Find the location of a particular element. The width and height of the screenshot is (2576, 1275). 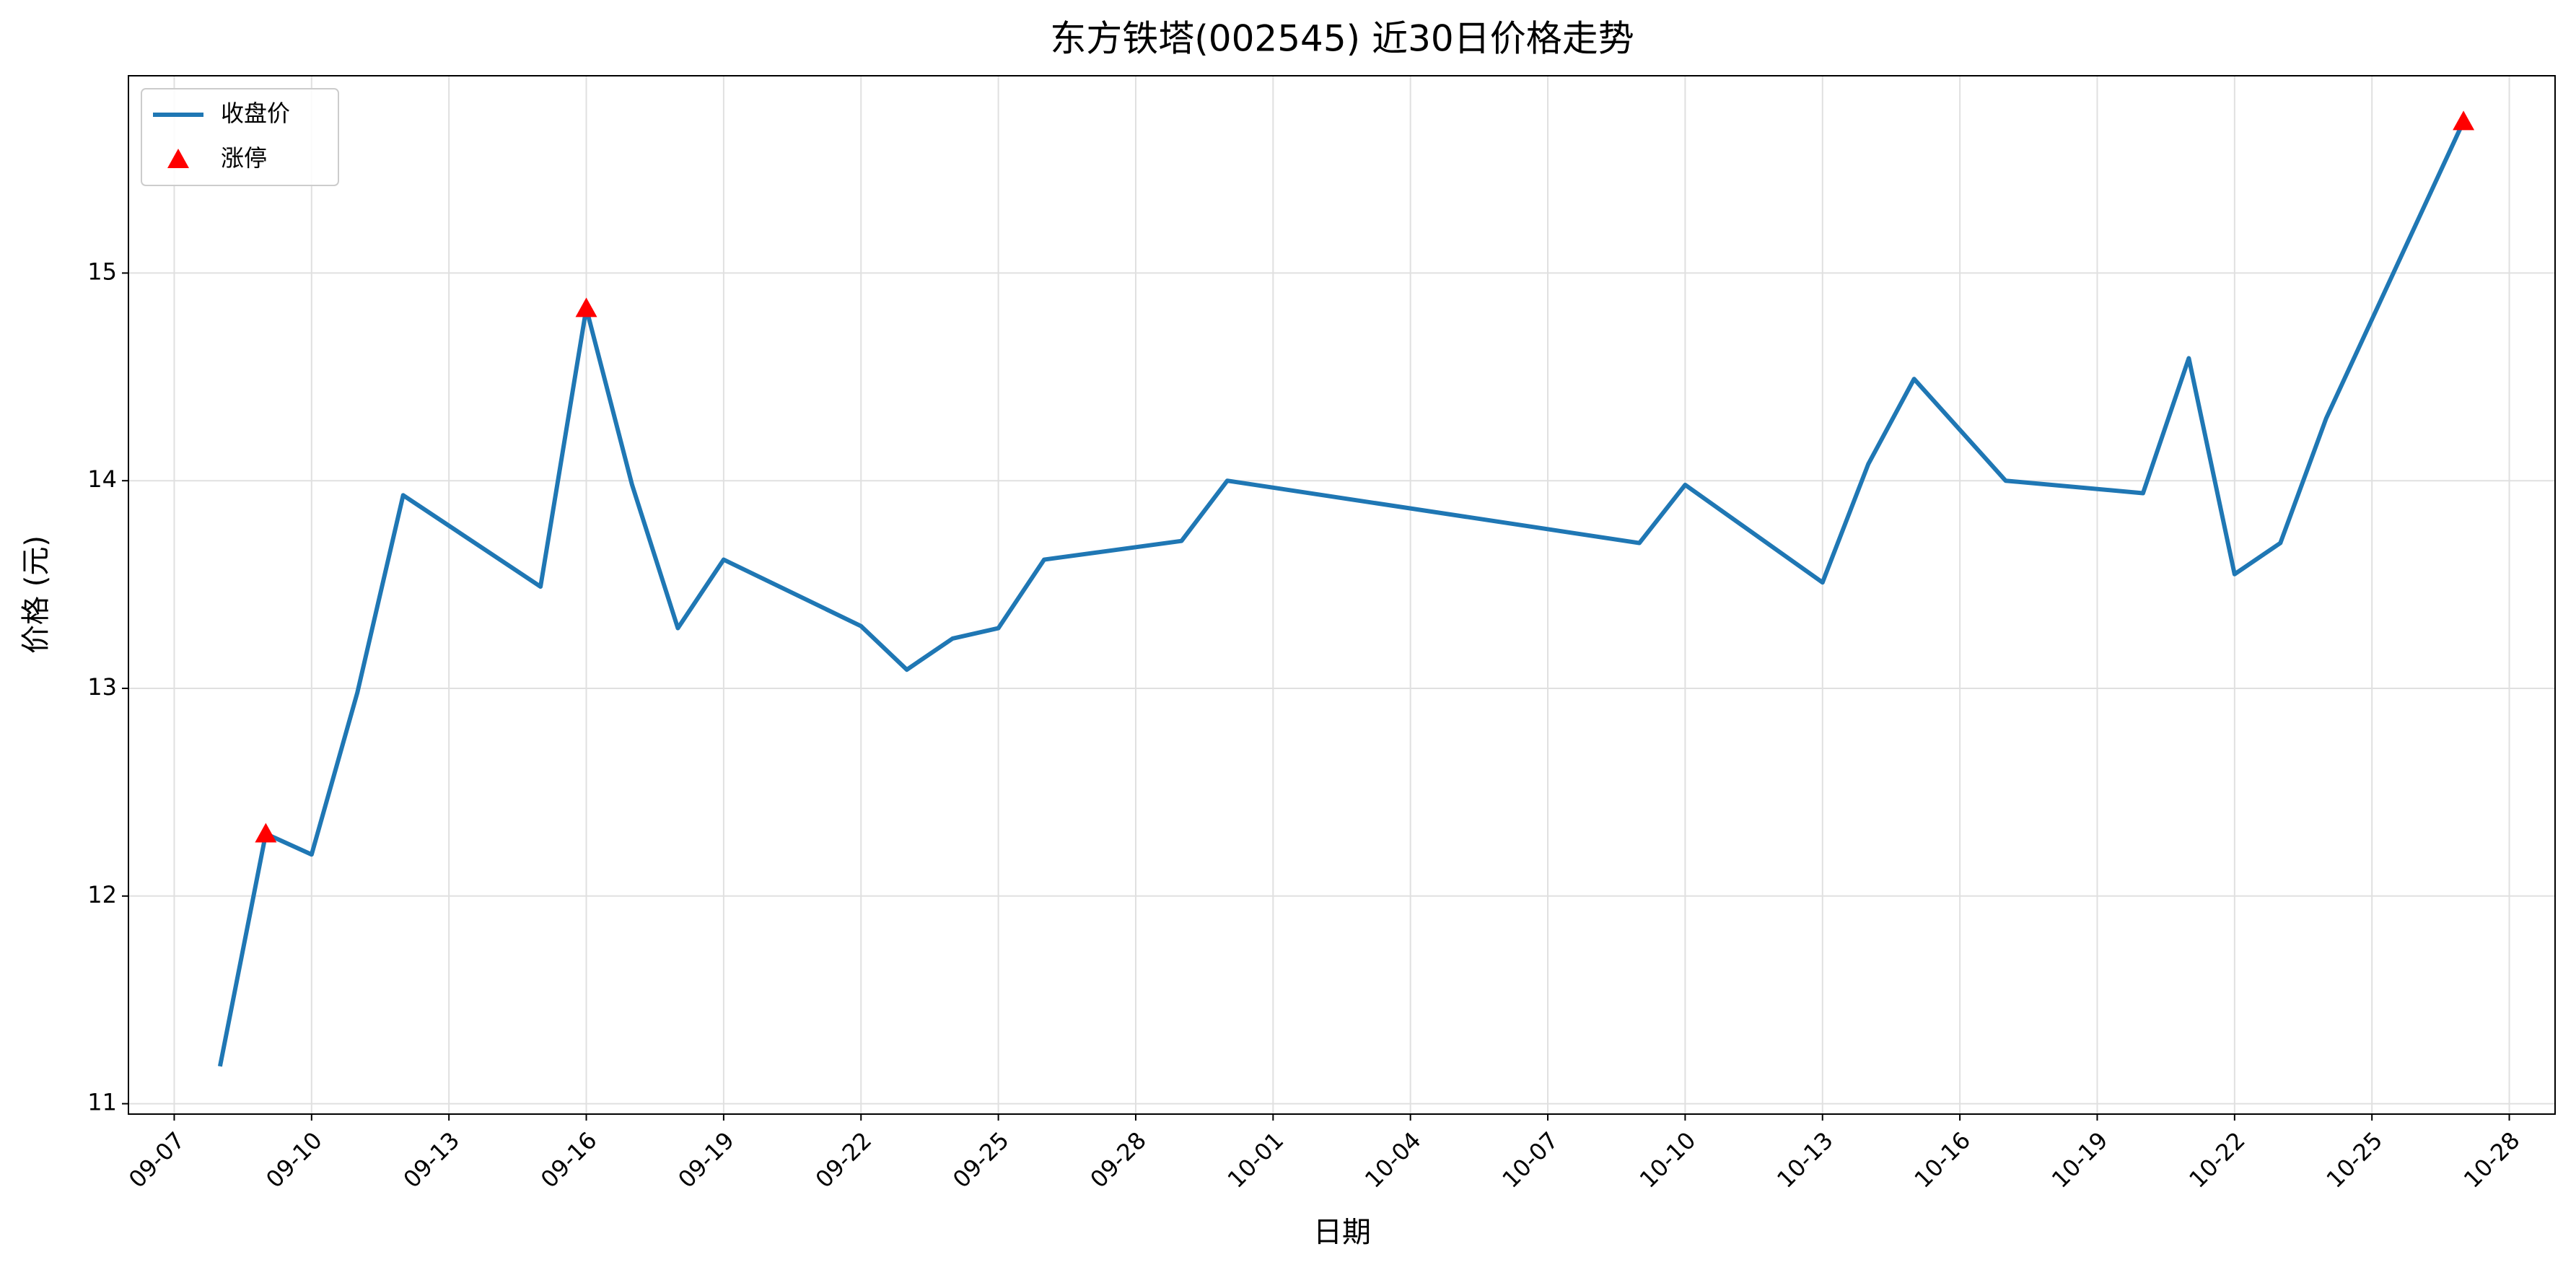

y-tick-label: 15 is located at coordinates (102, 272).